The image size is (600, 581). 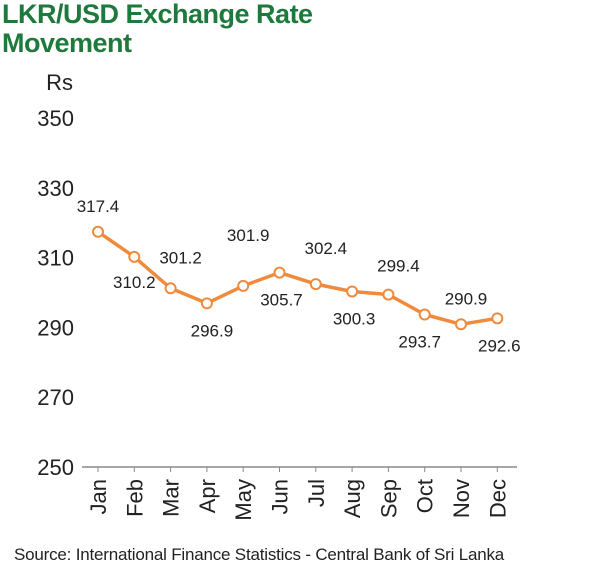 I want to click on x-tick-label: Jul, so click(x=316, y=493).